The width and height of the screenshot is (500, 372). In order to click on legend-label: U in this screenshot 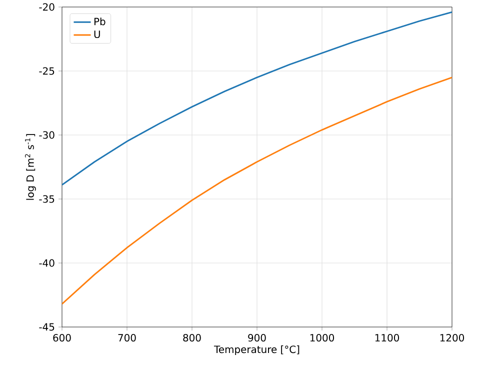, I will do `click(97, 34)`.